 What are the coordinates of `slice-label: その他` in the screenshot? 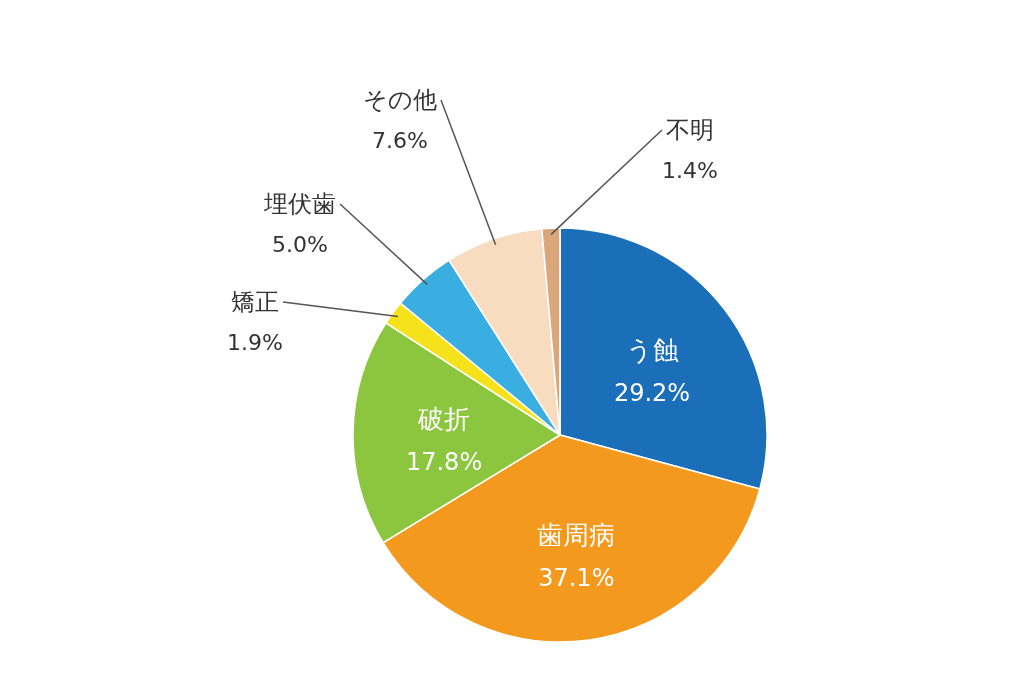 It's located at (400, 100).